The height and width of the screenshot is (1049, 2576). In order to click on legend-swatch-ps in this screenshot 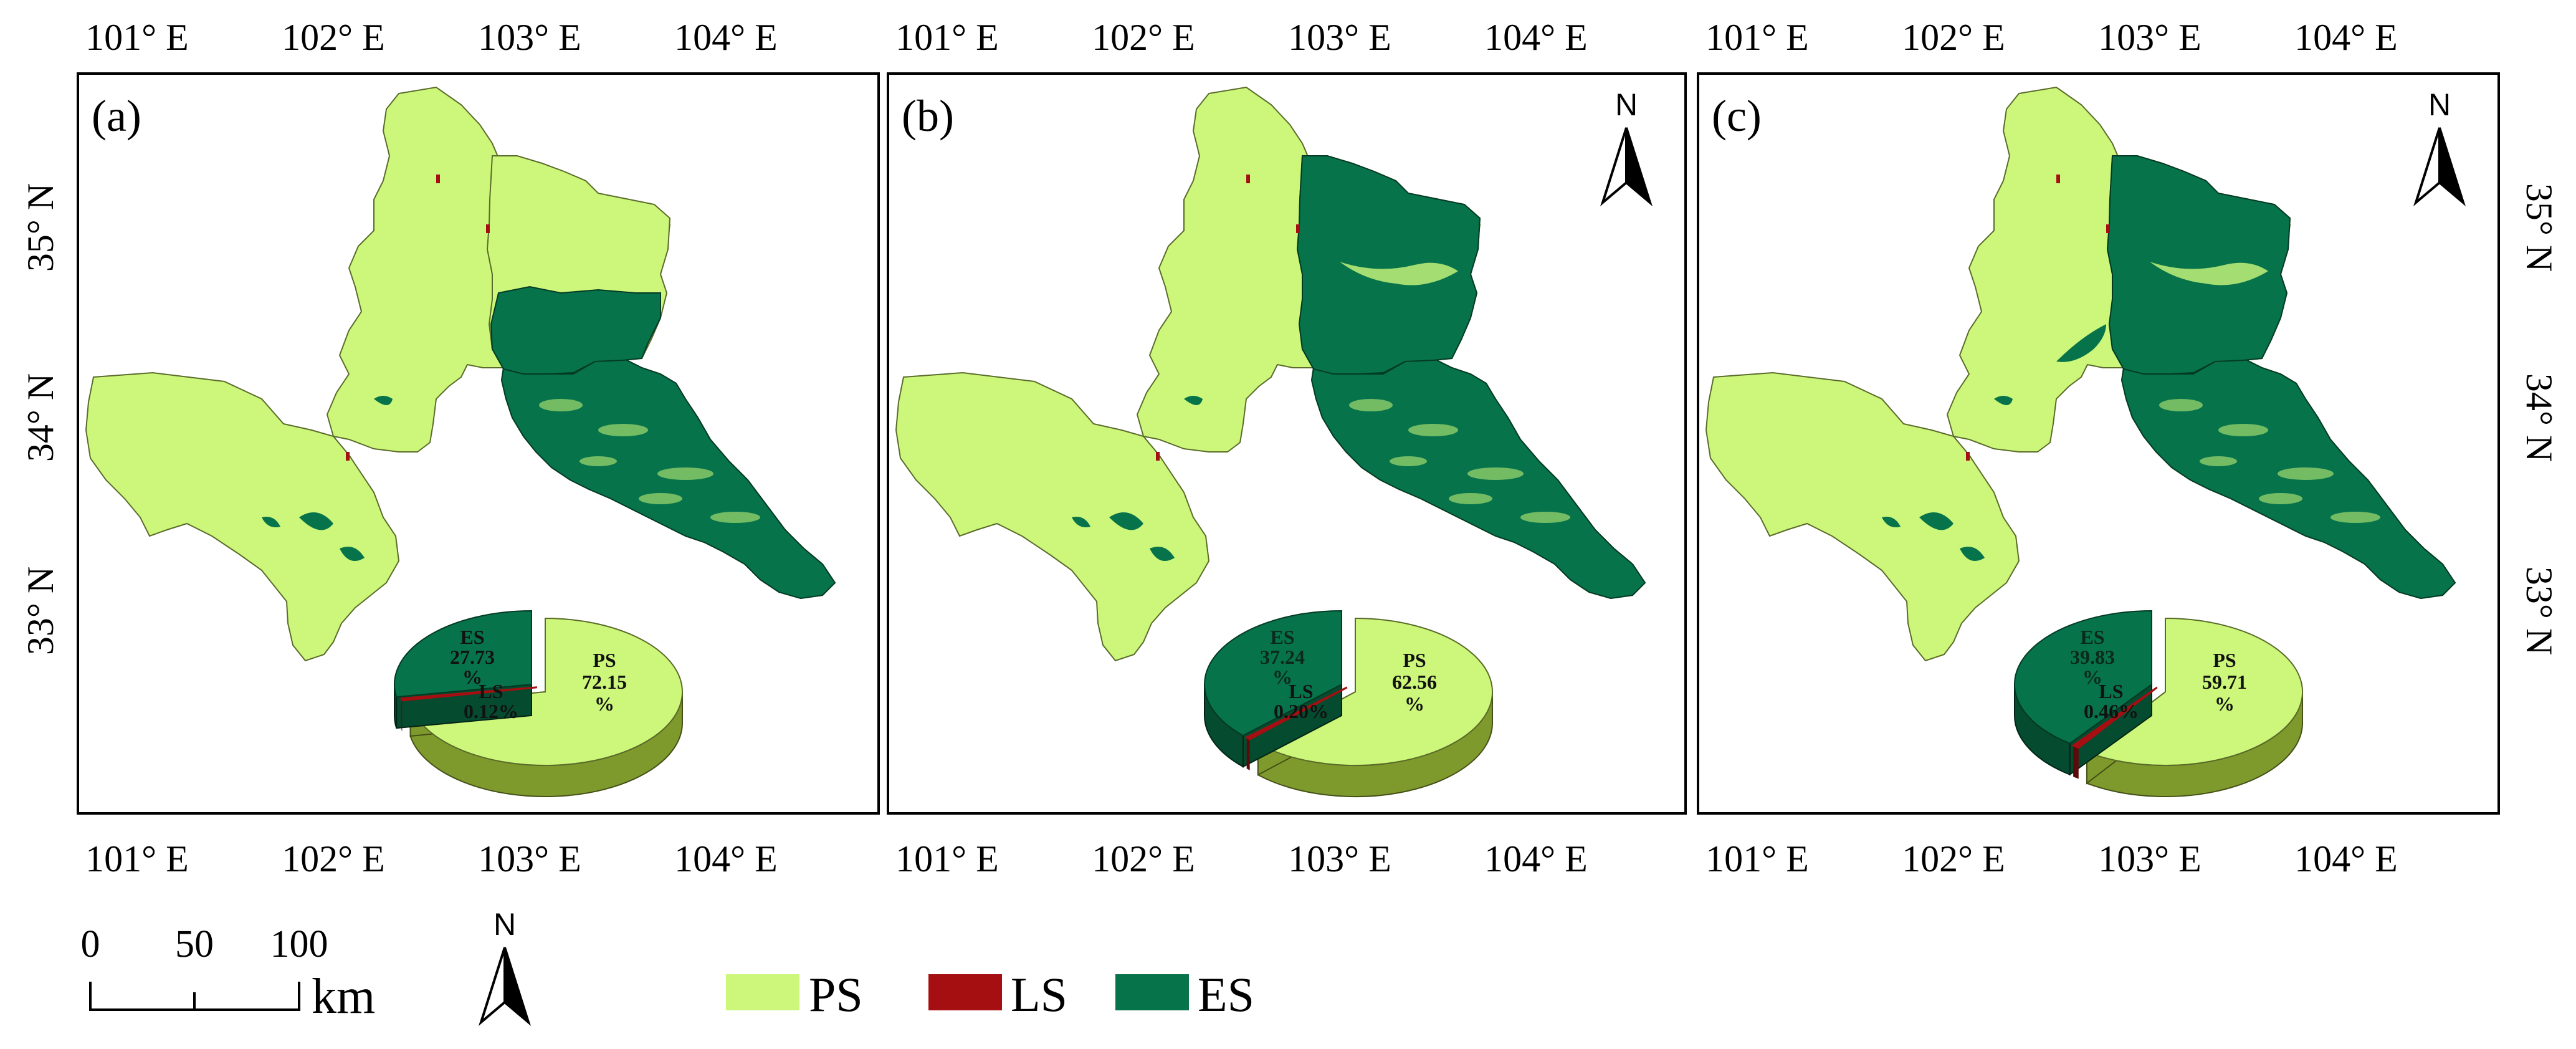, I will do `click(763, 992)`.